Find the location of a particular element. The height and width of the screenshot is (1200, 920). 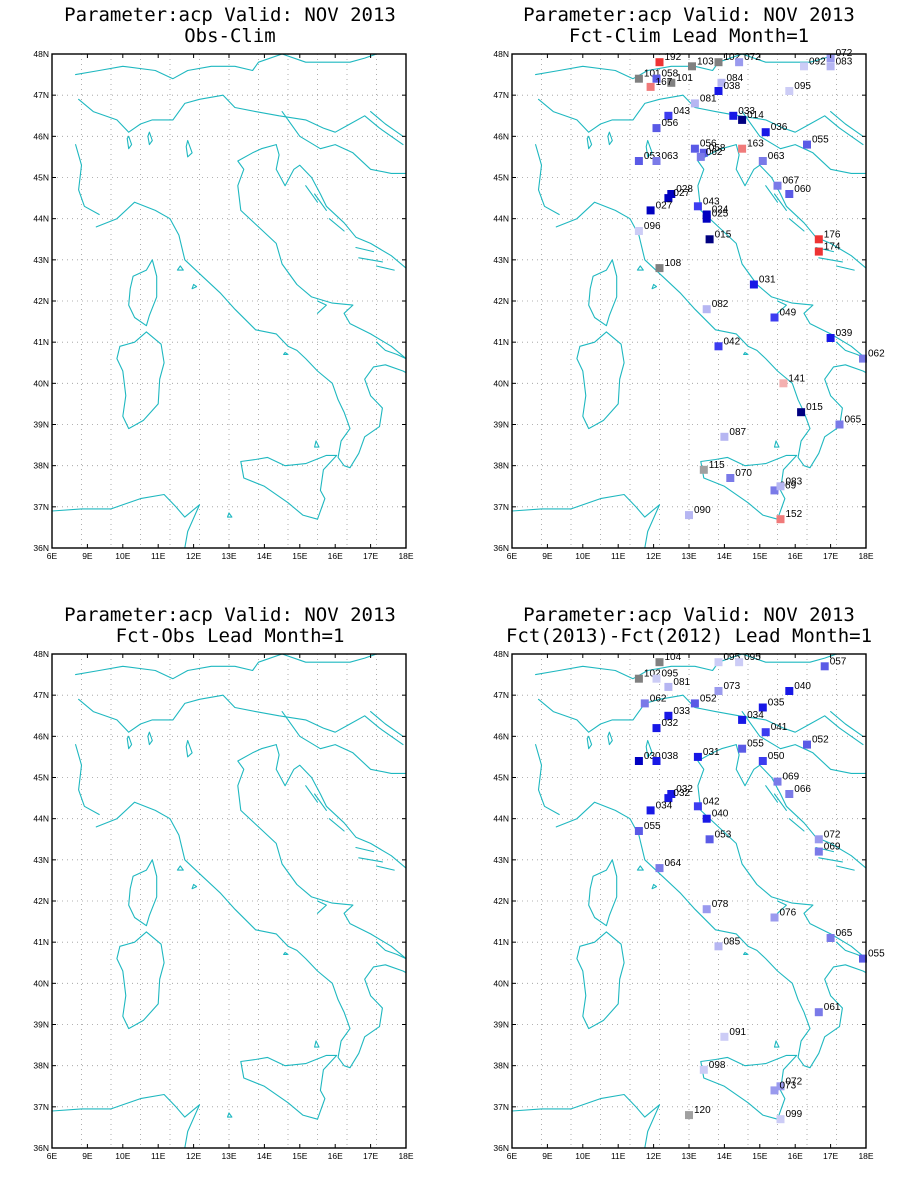

station-marker: 052 is located at coordinates (816, 742).